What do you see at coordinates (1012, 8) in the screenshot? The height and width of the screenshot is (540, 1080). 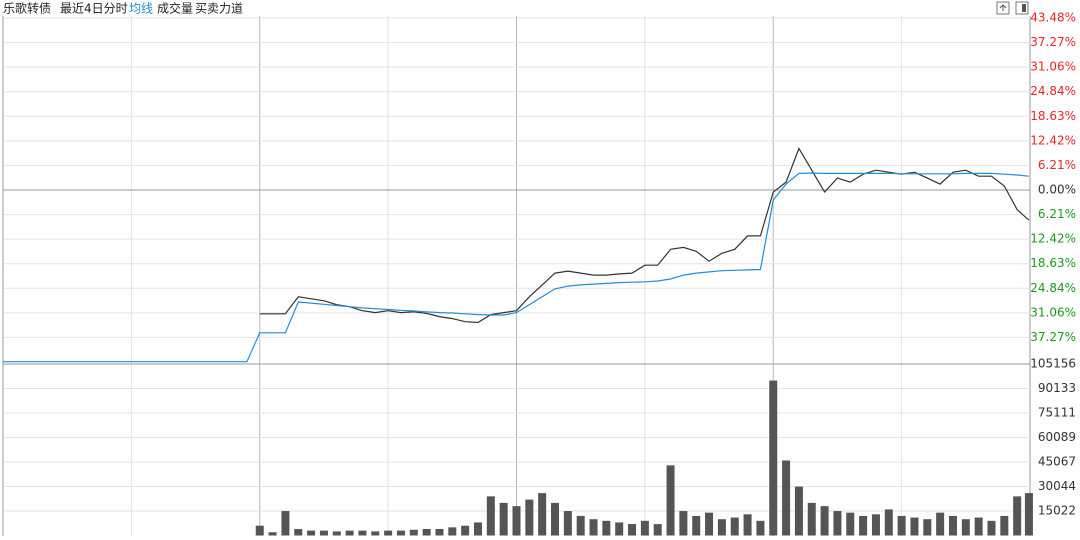 I see `toolbar-icons` at bounding box center [1012, 8].